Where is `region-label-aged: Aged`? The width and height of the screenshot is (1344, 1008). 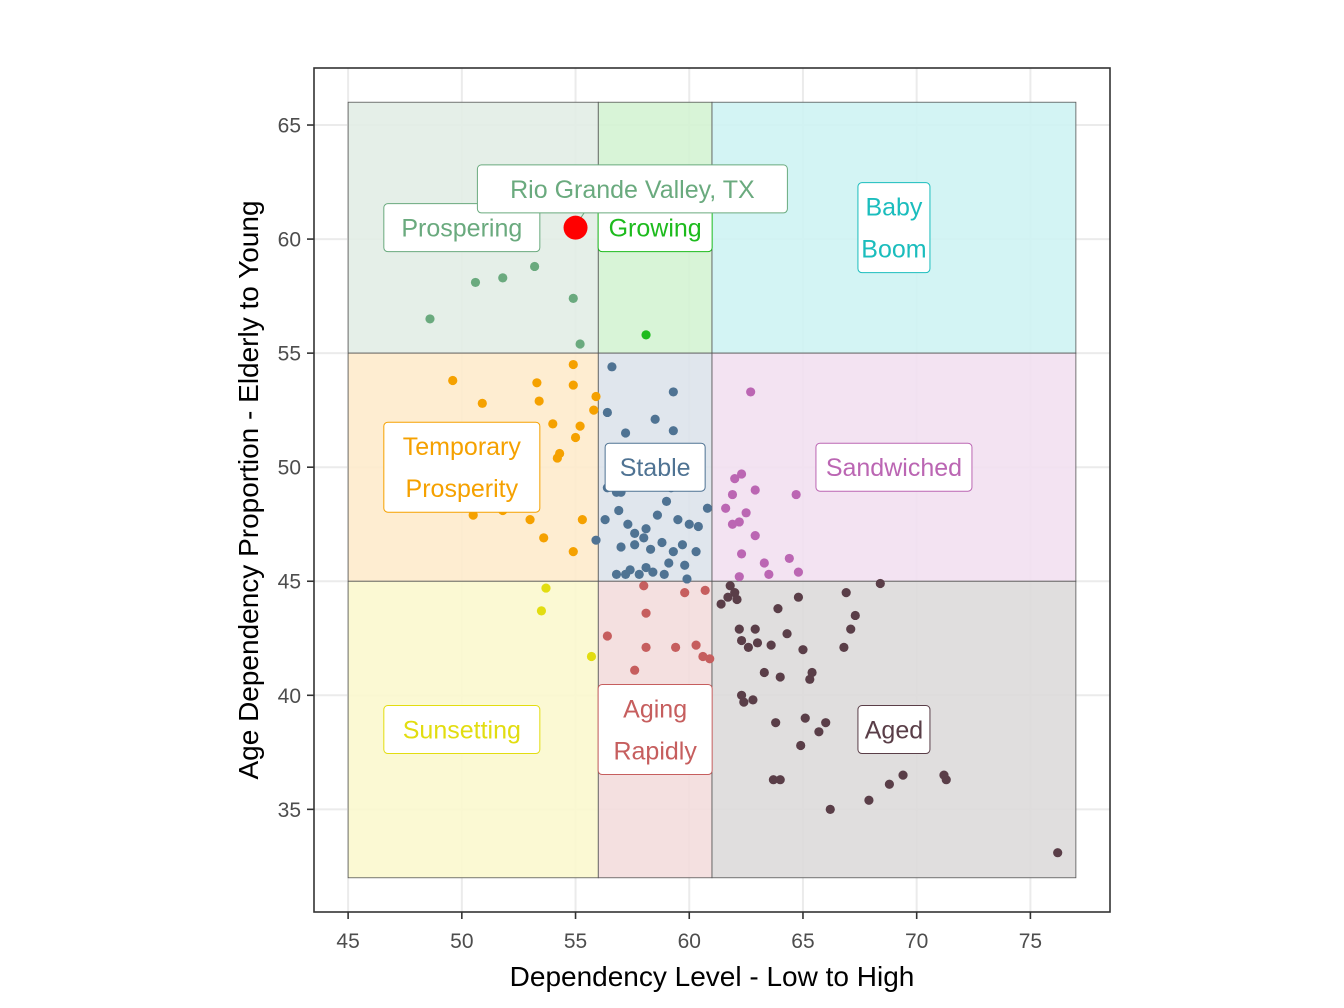
region-label-aged: Aged is located at coordinates (894, 730).